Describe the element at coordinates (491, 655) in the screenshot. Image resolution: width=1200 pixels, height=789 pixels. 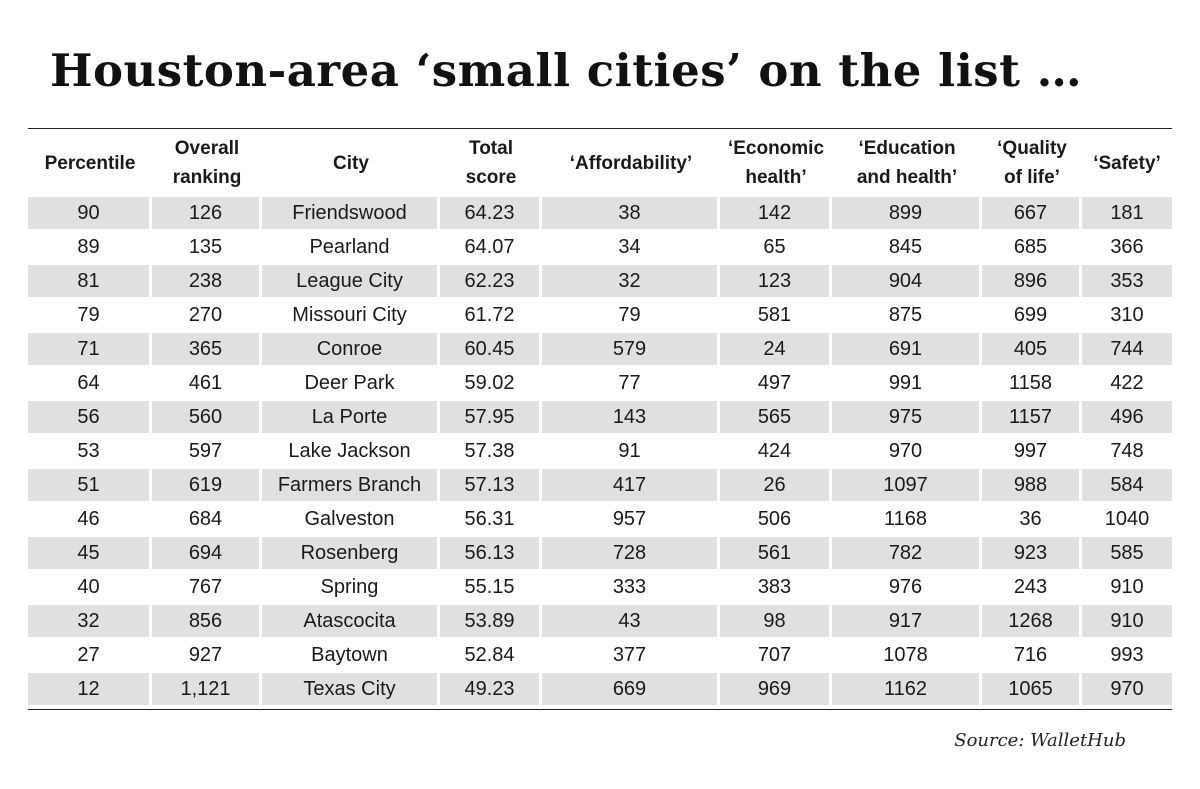
I see `table-cell: 52.84` at that location.